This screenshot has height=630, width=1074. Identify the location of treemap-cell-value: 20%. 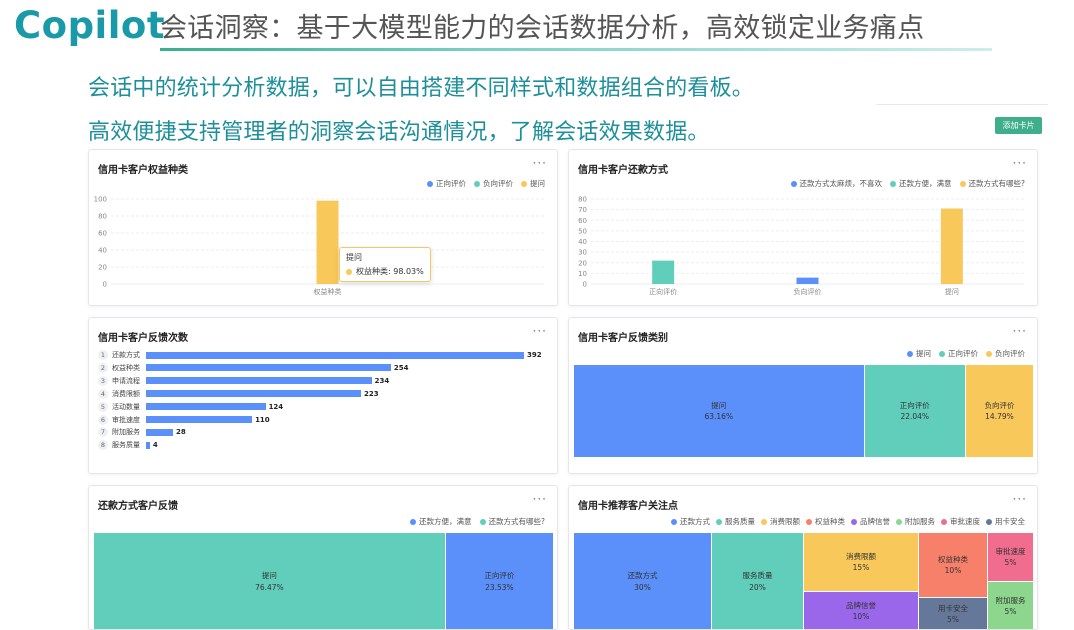
(757, 587).